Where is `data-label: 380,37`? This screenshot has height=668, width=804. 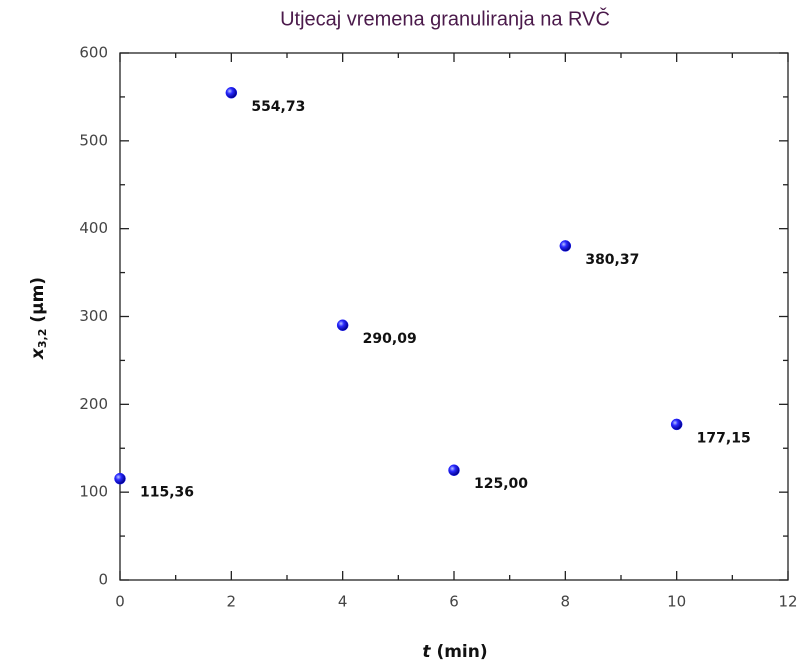 data-label: 380,37 is located at coordinates (612, 260).